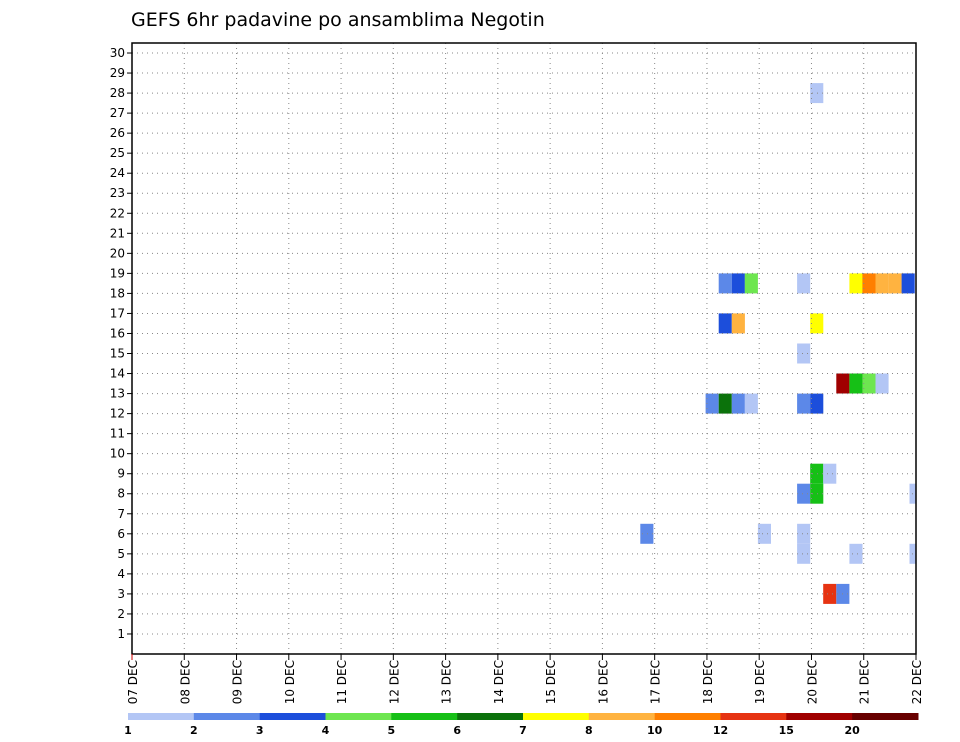  I want to click on legend-label: 3, so click(260, 730).